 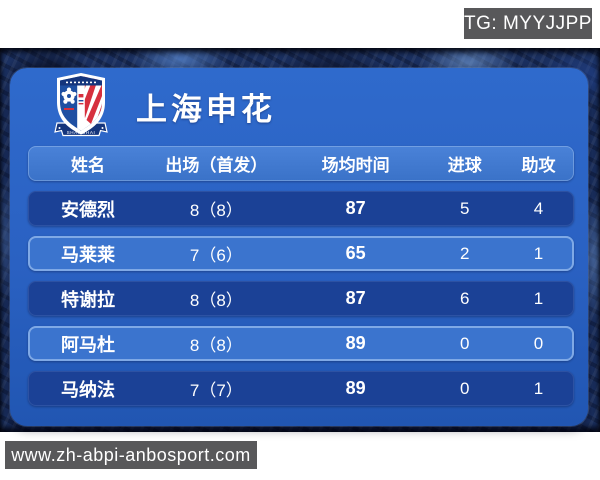 What do you see at coordinates (81, 132) in the screenshot?
I see `crest-scroll-label: SHANGHAI` at bounding box center [81, 132].